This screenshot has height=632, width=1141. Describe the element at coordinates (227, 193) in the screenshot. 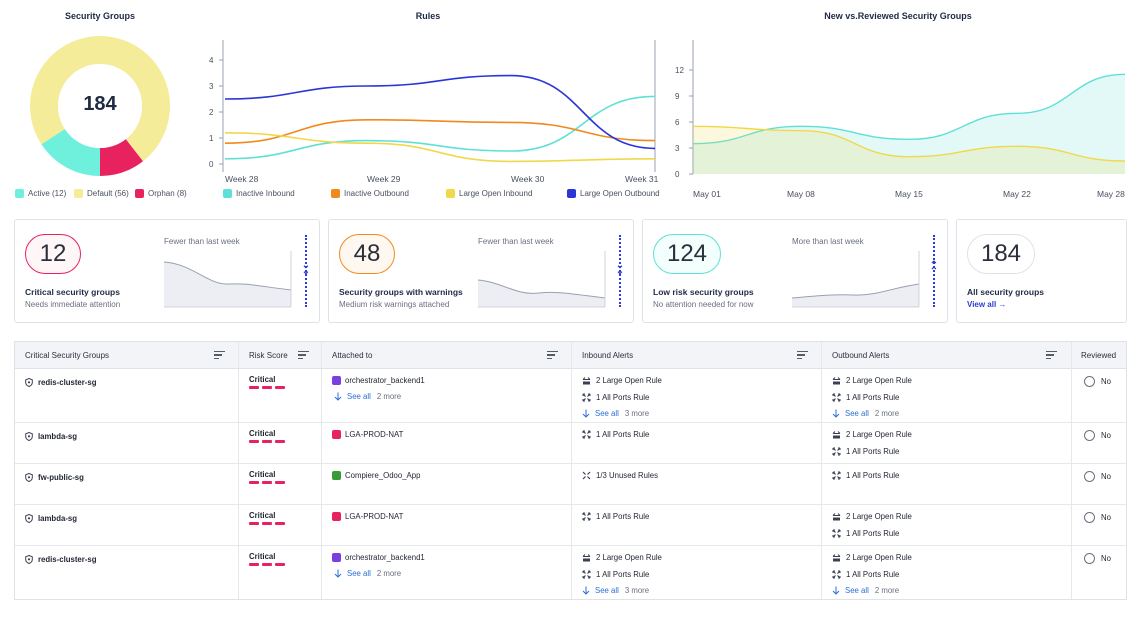

I see `inactive-inbound-swatch` at that location.